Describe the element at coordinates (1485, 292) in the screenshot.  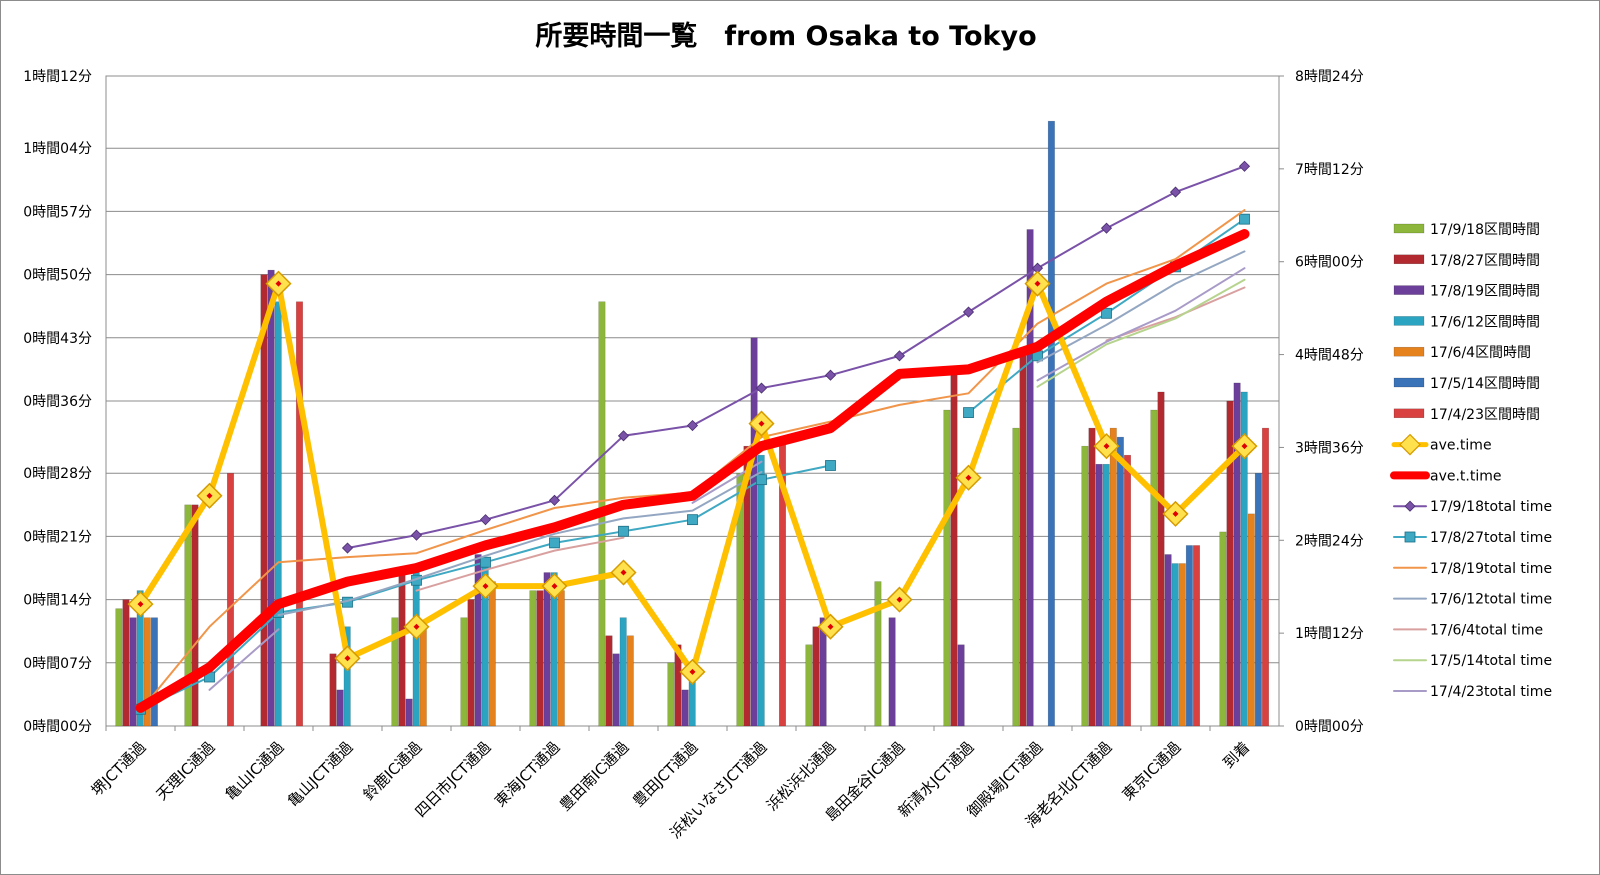
I see `legend-label: 17/8/19区間時間` at that location.